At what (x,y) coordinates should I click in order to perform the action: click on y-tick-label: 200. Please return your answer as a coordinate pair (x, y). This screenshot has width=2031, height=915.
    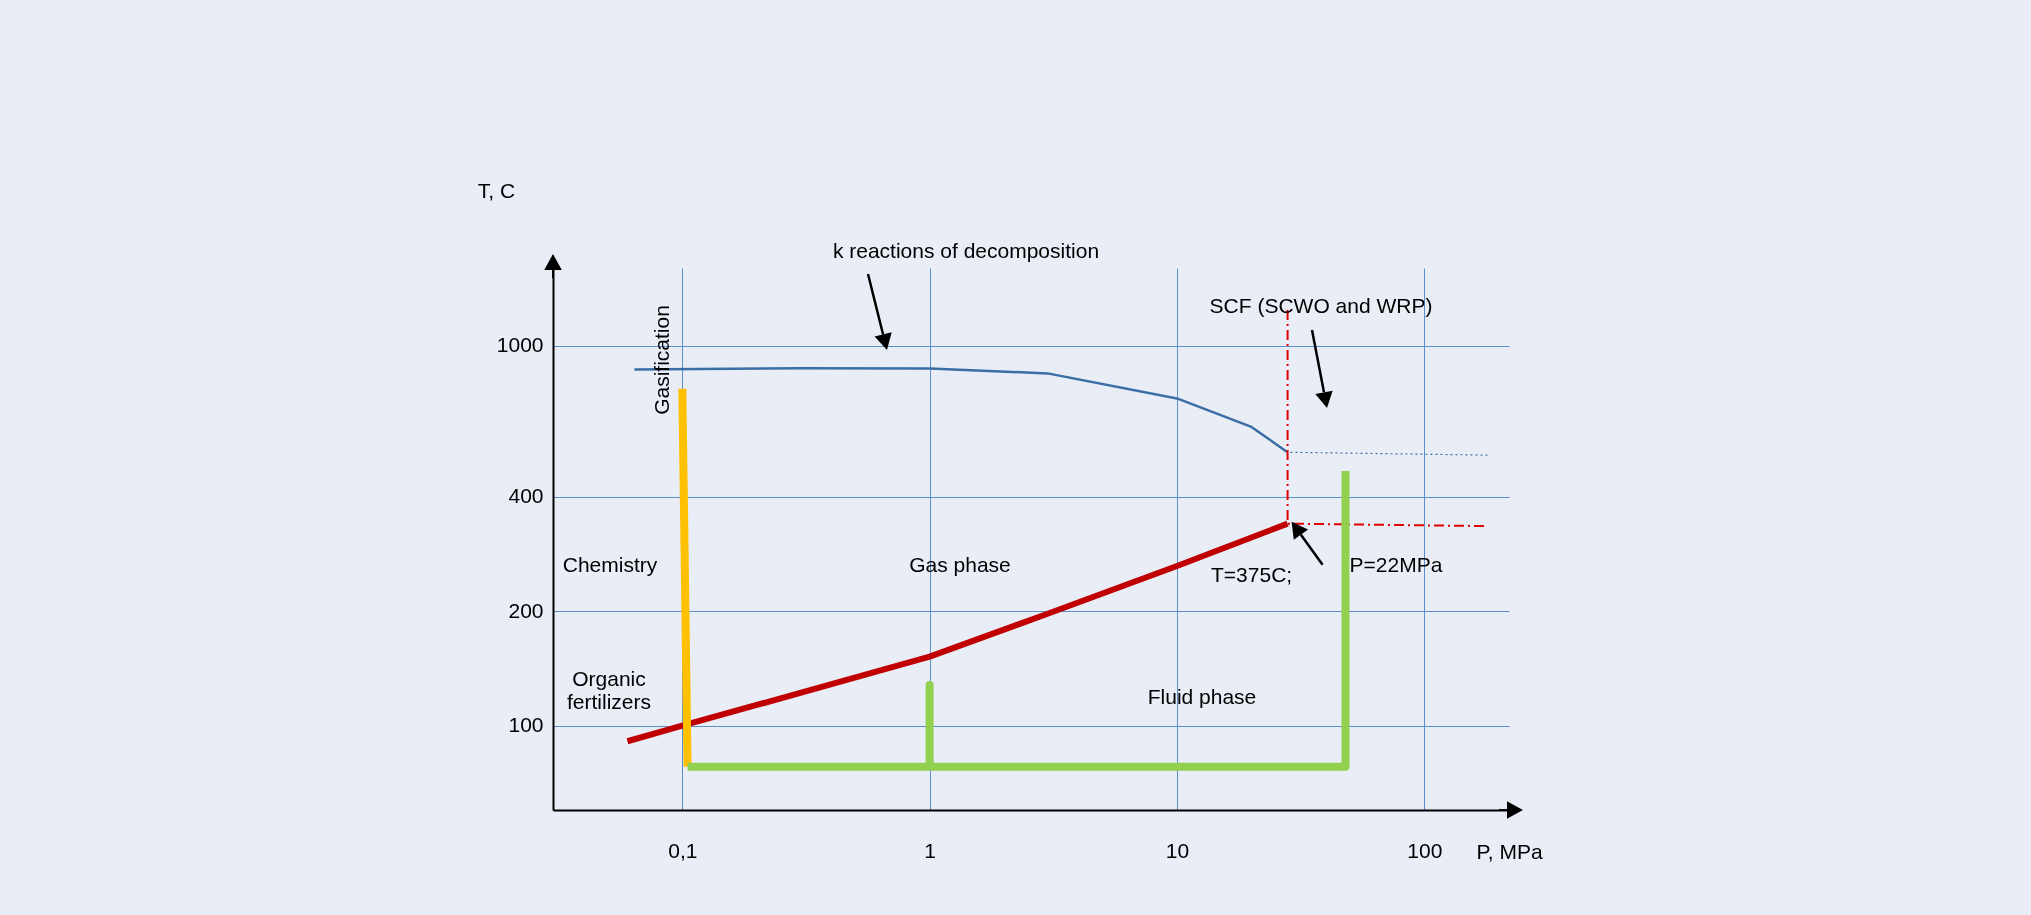
    Looking at the image, I should click on (526, 610).